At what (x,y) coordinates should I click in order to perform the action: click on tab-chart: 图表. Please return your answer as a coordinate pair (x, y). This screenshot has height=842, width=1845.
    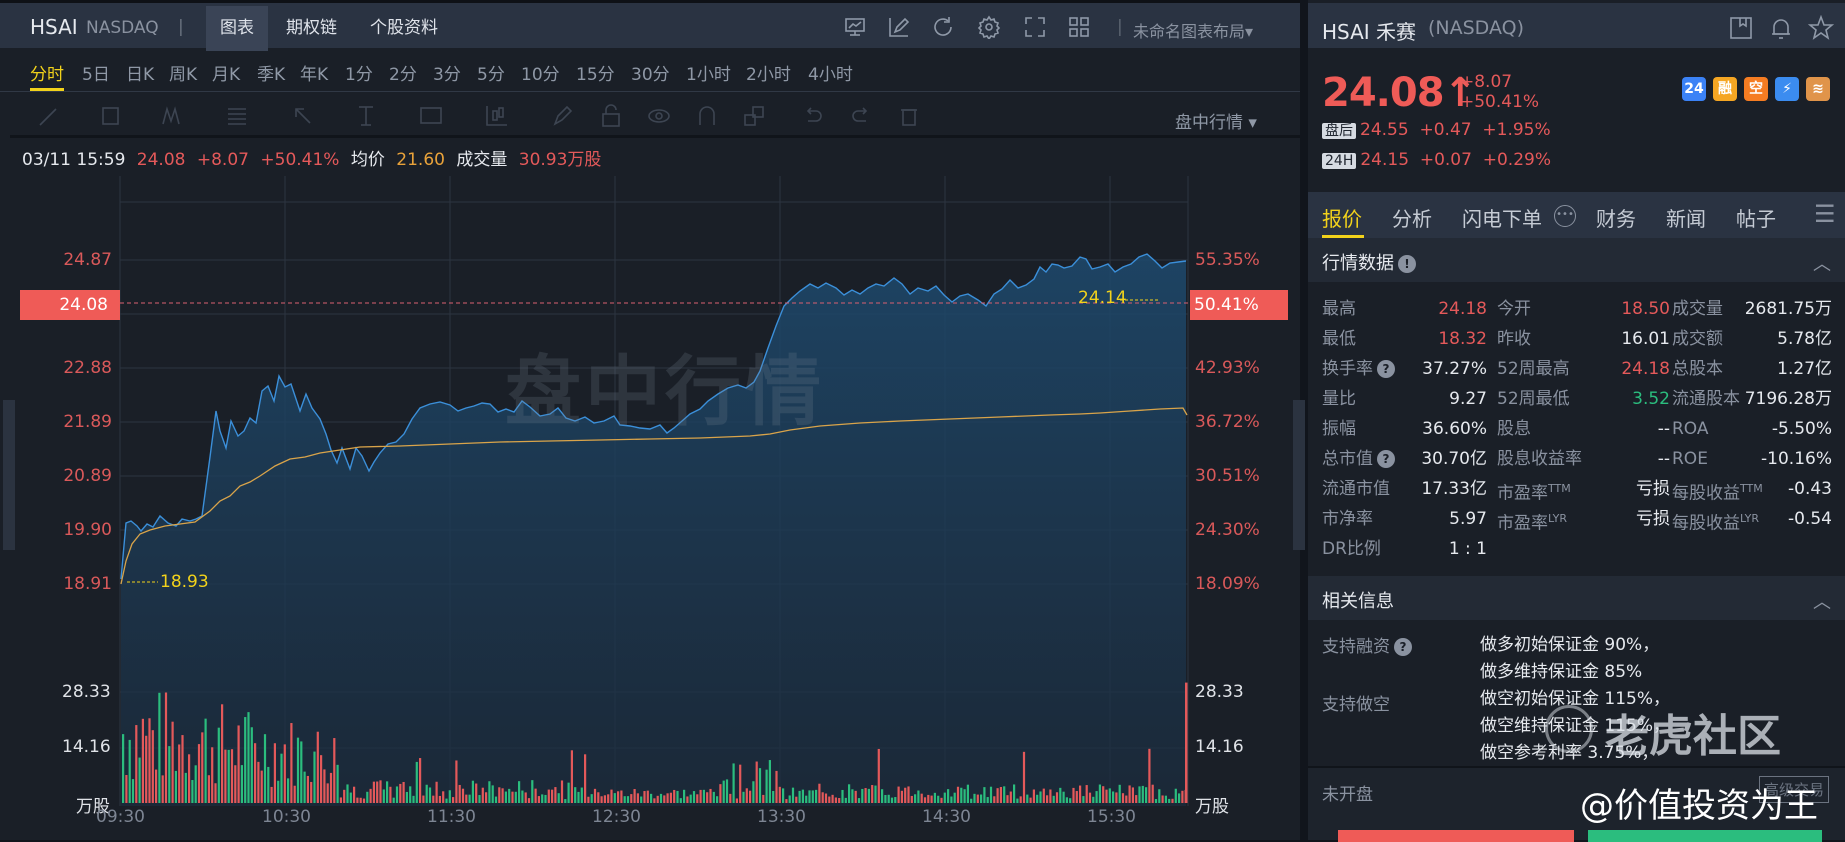
    Looking at the image, I should click on (237, 28).